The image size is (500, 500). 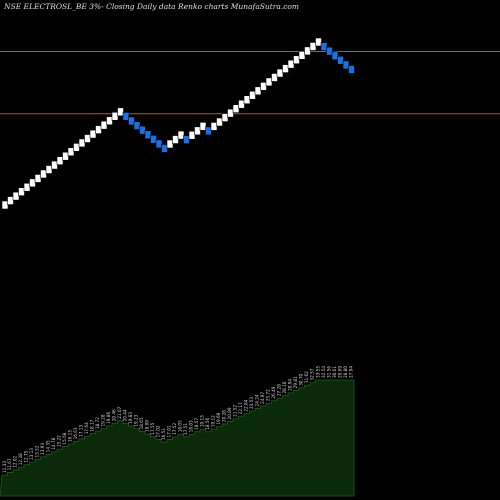 I want to click on brick-value-label: 17.01, so click(x=169, y=431).